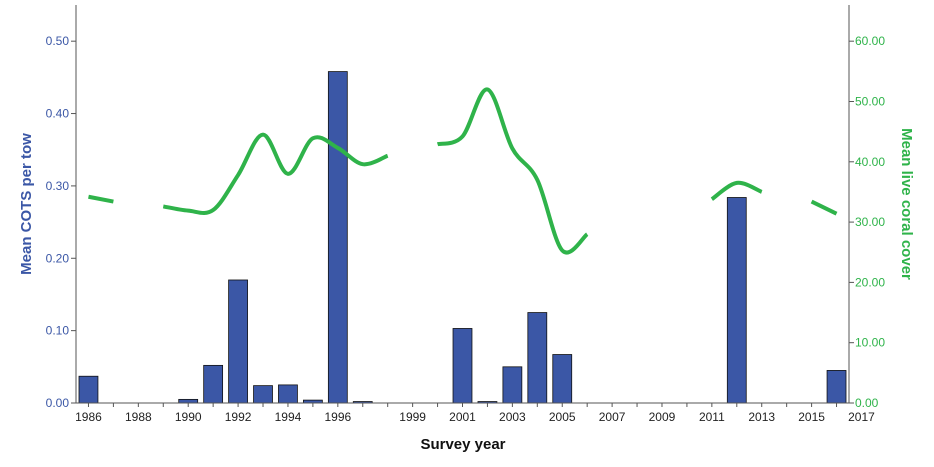  I want to click on x-tick-label: 2017, so click(861, 417).